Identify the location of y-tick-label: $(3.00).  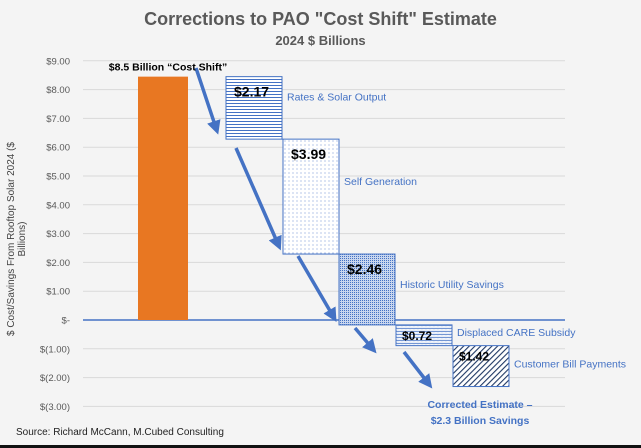
(55, 407).